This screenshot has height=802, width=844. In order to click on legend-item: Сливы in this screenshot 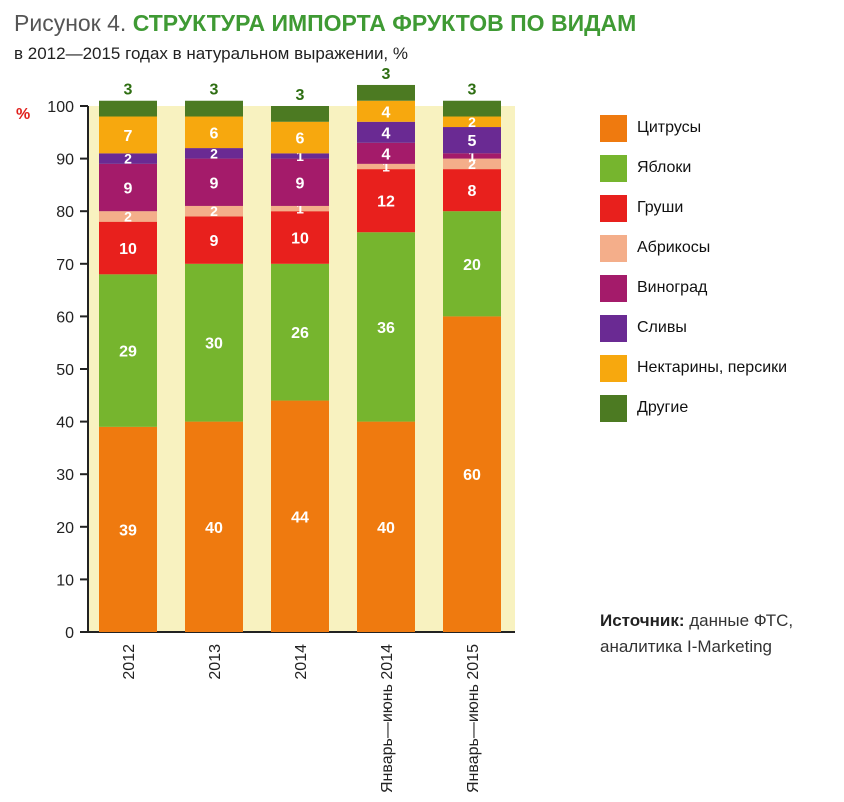, I will do `click(693, 328)`.